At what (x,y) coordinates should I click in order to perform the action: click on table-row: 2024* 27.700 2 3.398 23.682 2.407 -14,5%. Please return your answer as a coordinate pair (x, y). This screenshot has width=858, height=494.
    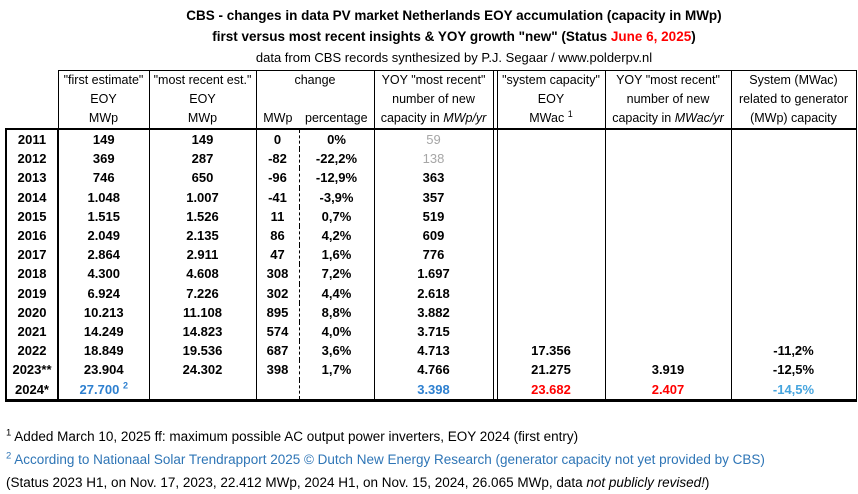
    Looking at the image, I should click on (431, 390).